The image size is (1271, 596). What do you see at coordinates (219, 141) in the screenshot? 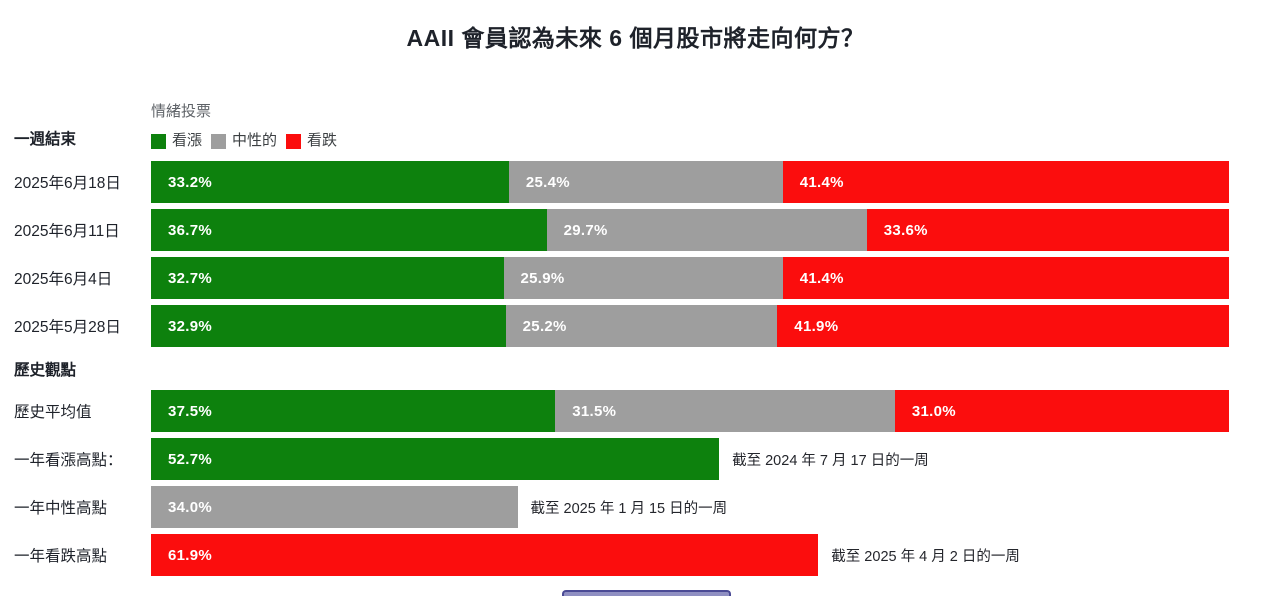
I see `neutral-swatch-icon` at bounding box center [219, 141].